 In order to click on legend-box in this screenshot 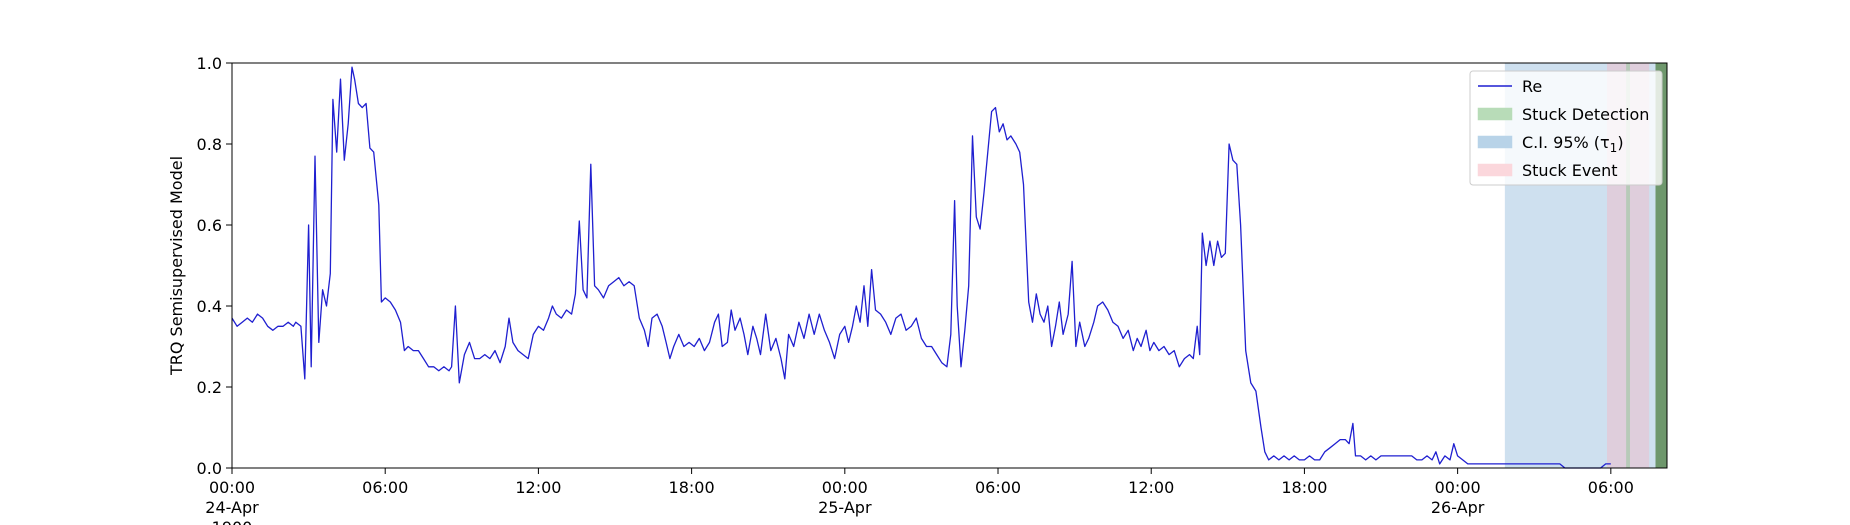, I will do `click(1566, 128)`.